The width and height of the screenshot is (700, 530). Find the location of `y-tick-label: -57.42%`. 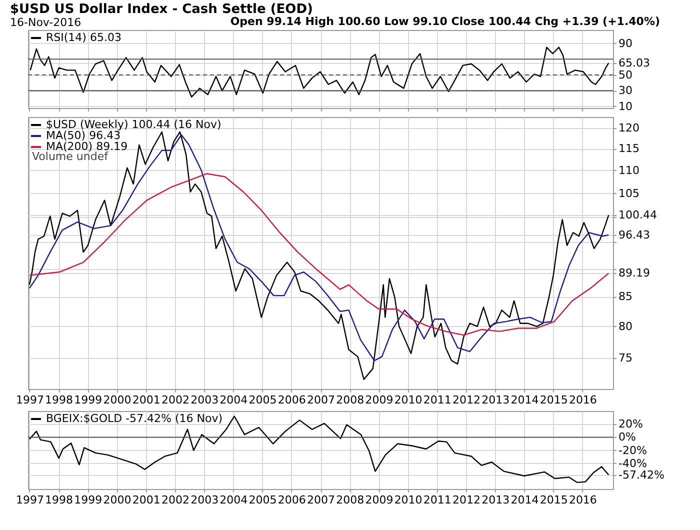

y-tick-label: -57.42% is located at coordinates (641, 475).